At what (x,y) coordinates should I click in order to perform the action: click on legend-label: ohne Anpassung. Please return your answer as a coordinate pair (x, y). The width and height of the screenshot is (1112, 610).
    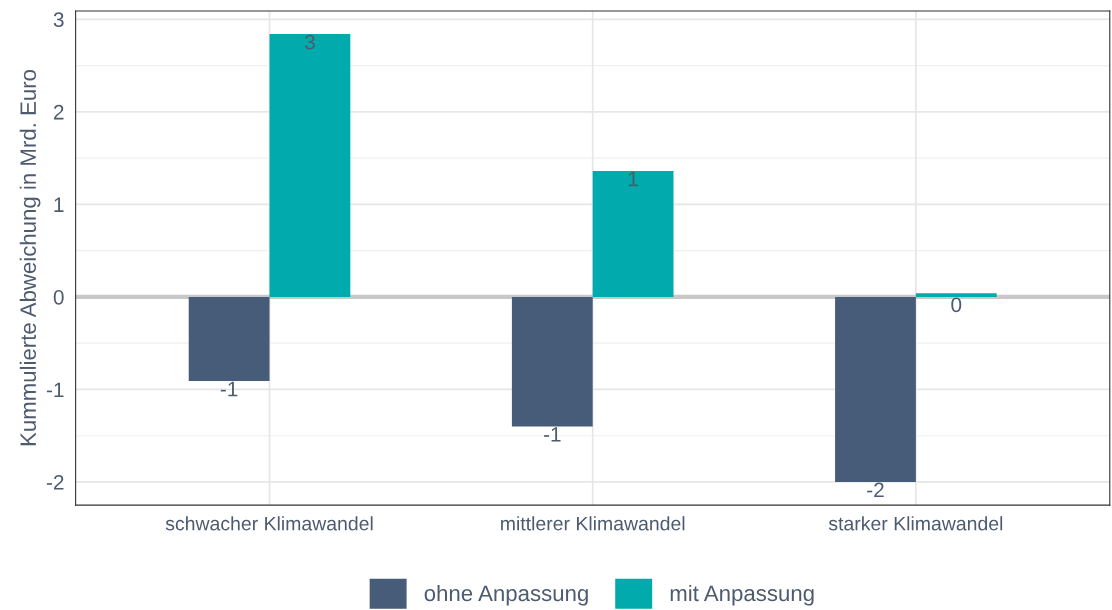
    Looking at the image, I should click on (506, 595).